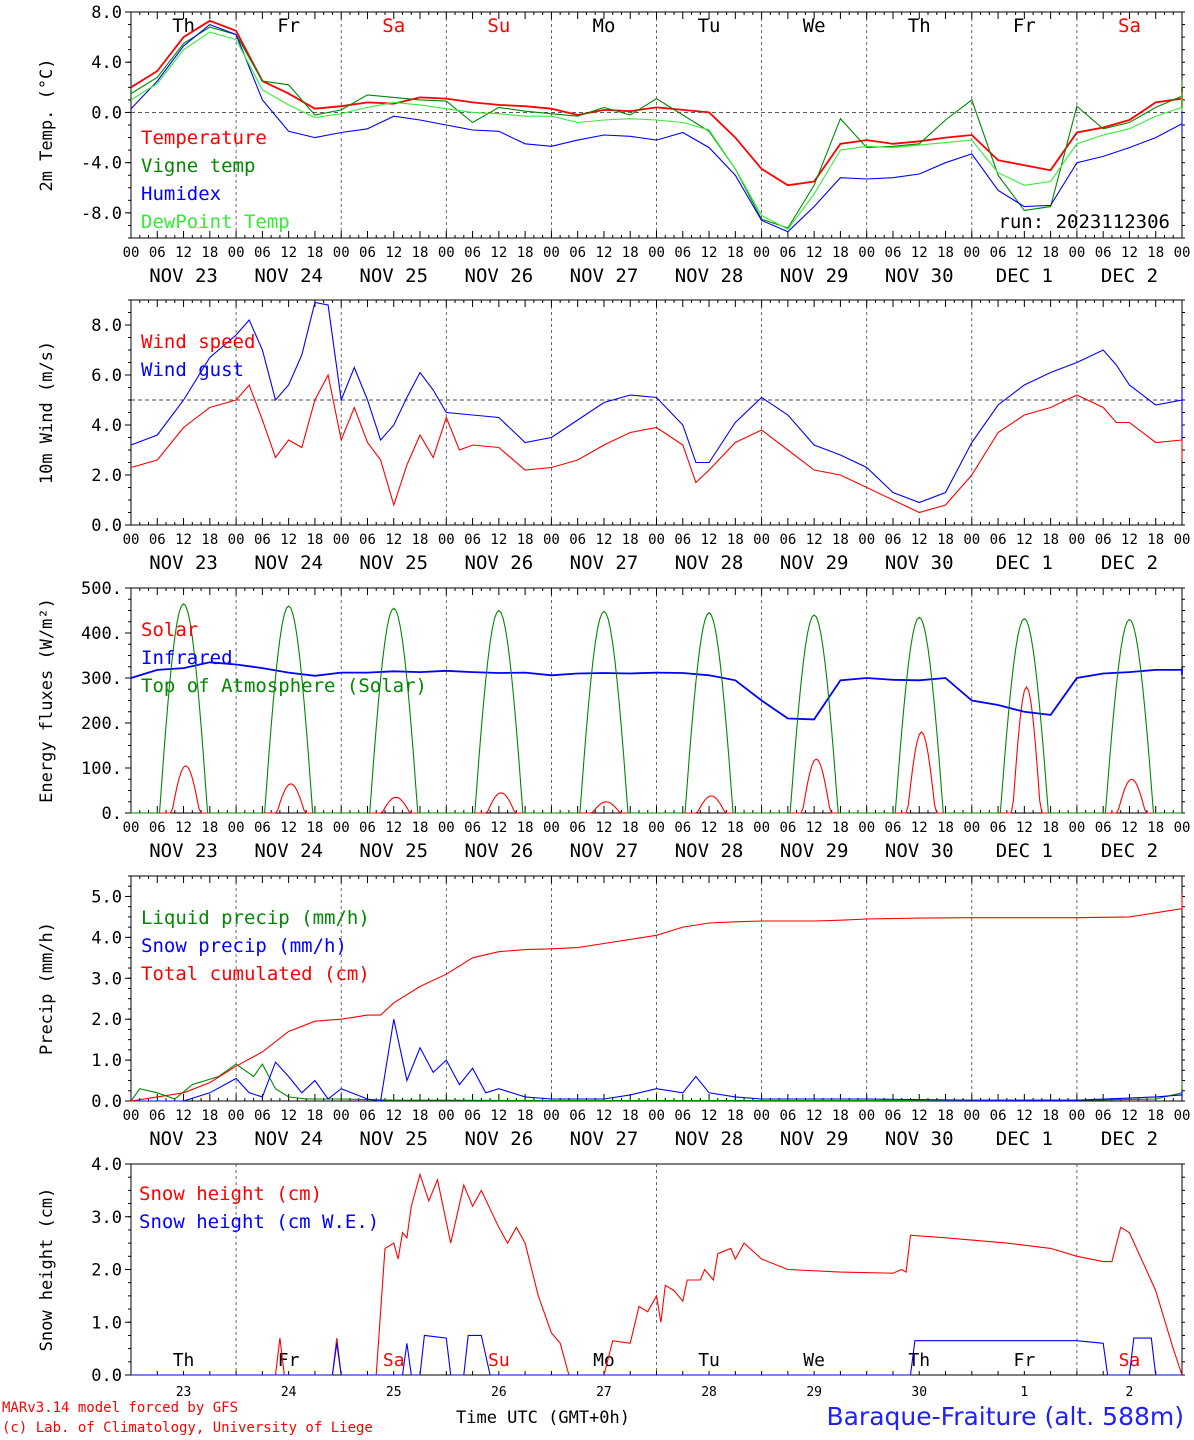 This screenshot has height=1440, width=1194. Describe the element at coordinates (198, 342) in the screenshot. I see `legend-entry: Wind speed` at that location.